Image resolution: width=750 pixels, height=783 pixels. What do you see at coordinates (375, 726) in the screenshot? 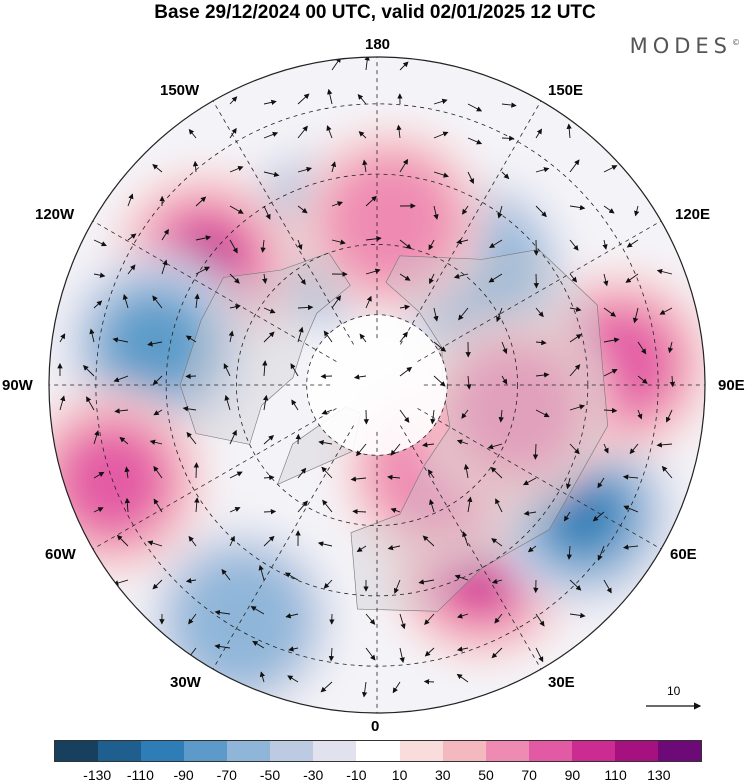
I see `lon-label-0: 0` at bounding box center [375, 726].